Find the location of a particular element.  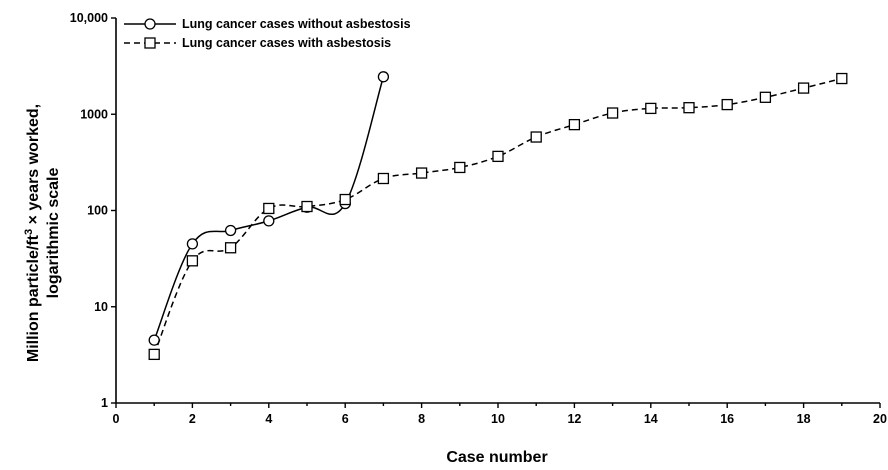

legend-label-1: Lung cancer cases without asbestosis is located at coordinates (296, 24).